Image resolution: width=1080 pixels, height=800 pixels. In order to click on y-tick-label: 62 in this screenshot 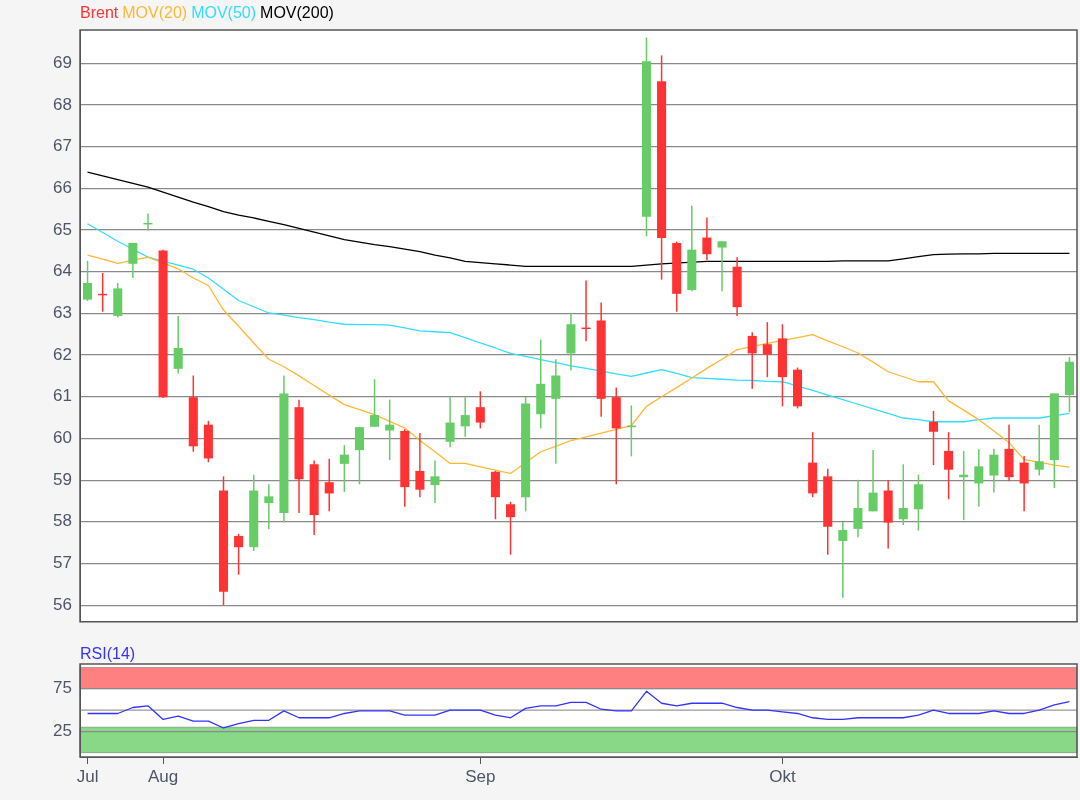, I will do `click(62, 354)`.